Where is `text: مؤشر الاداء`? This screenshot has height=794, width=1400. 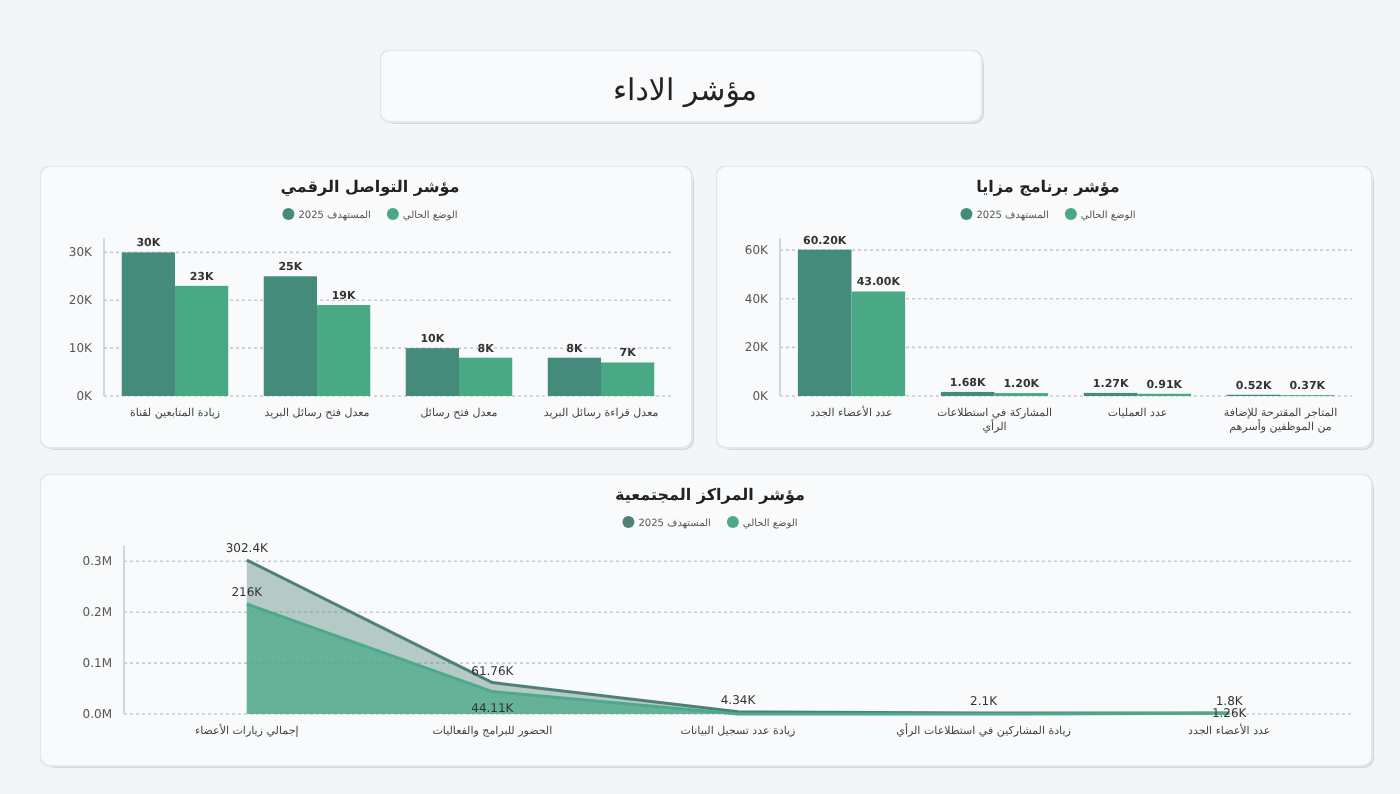
text: مؤشر الاداء is located at coordinates (685, 90).